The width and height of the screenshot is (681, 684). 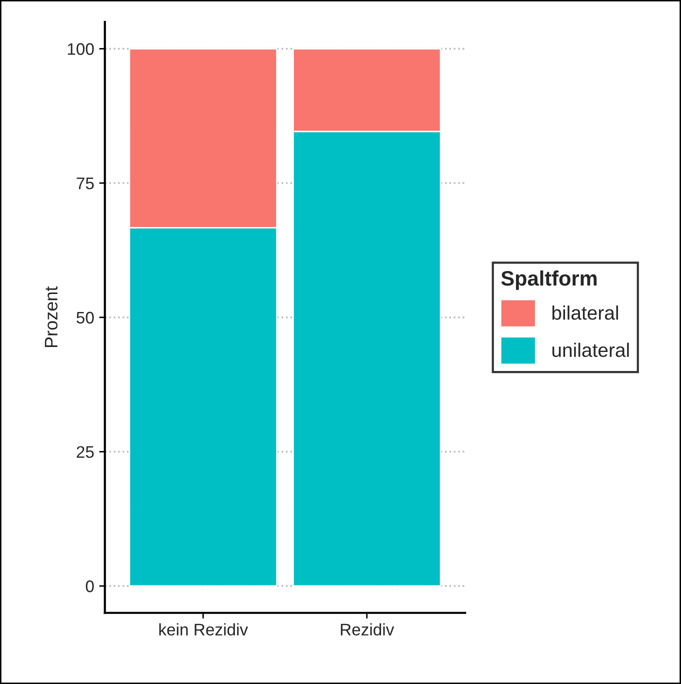 What do you see at coordinates (85, 452) in the screenshot?
I see `y-tick-label: 25` at bounding box center [85, 452].